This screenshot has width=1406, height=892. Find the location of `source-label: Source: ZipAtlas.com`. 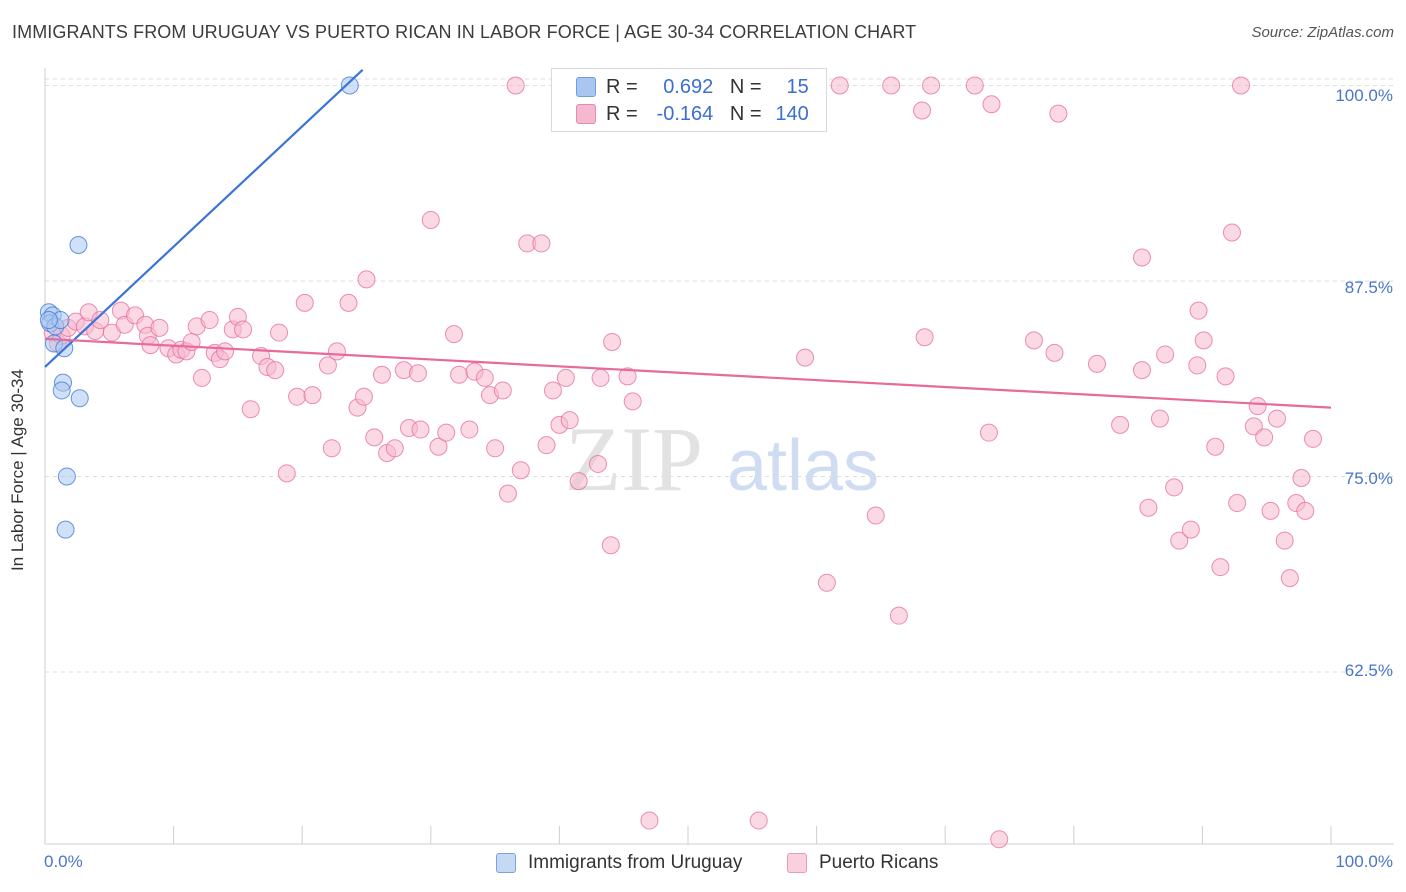

source-label: Source: ZipAtlas.com is located at coordinates (1322, 32).